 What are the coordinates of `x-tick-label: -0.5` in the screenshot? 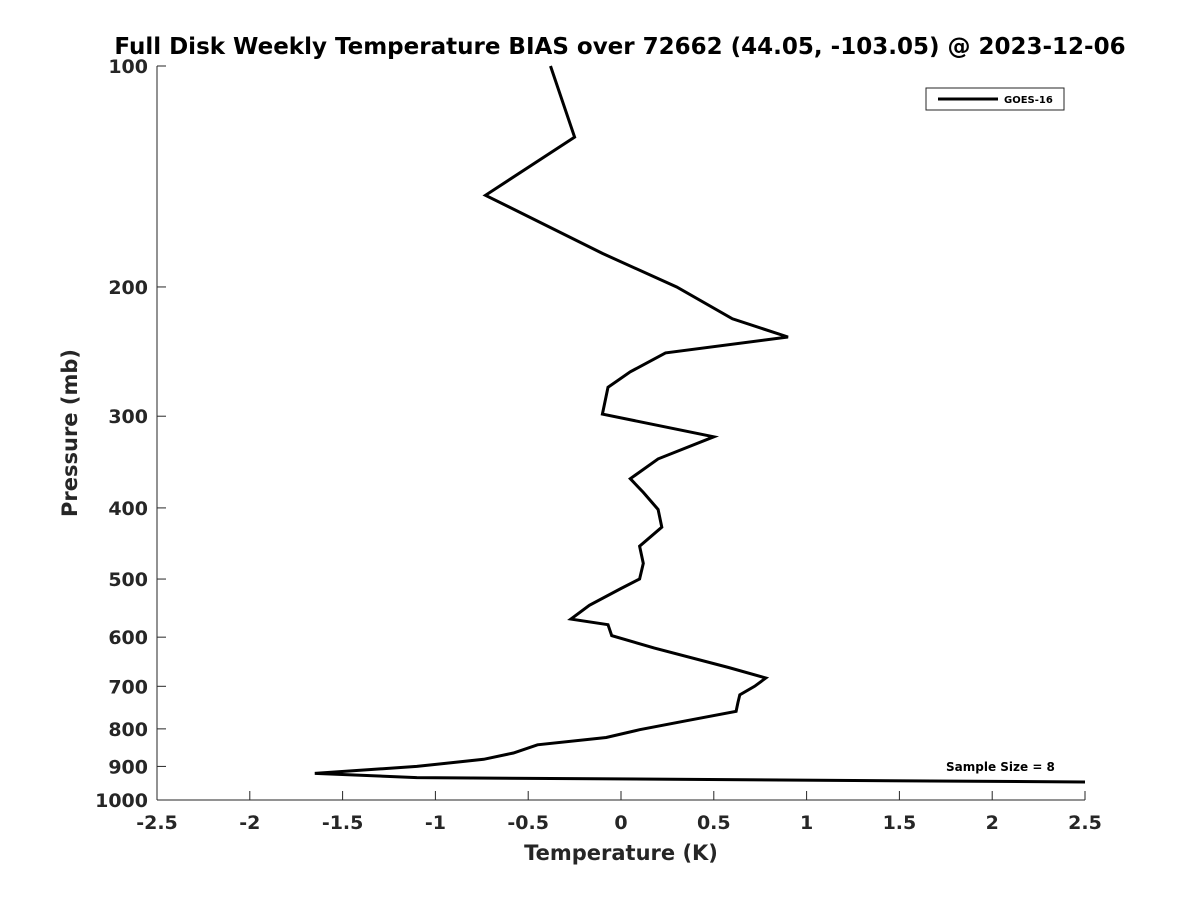 It's located at (528, 823).